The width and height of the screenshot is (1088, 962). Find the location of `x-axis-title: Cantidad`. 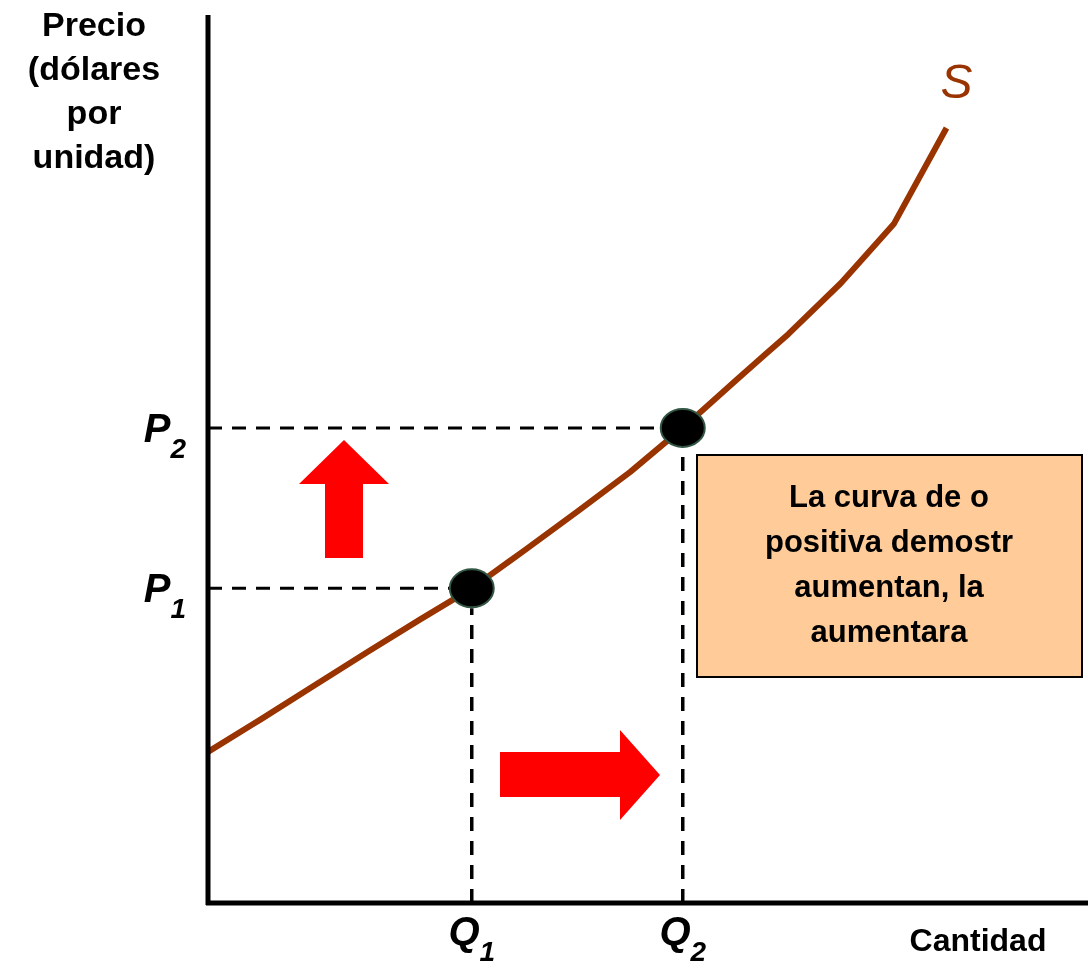

x-axis-title: Cantidad is located at coordinates (978, 940).